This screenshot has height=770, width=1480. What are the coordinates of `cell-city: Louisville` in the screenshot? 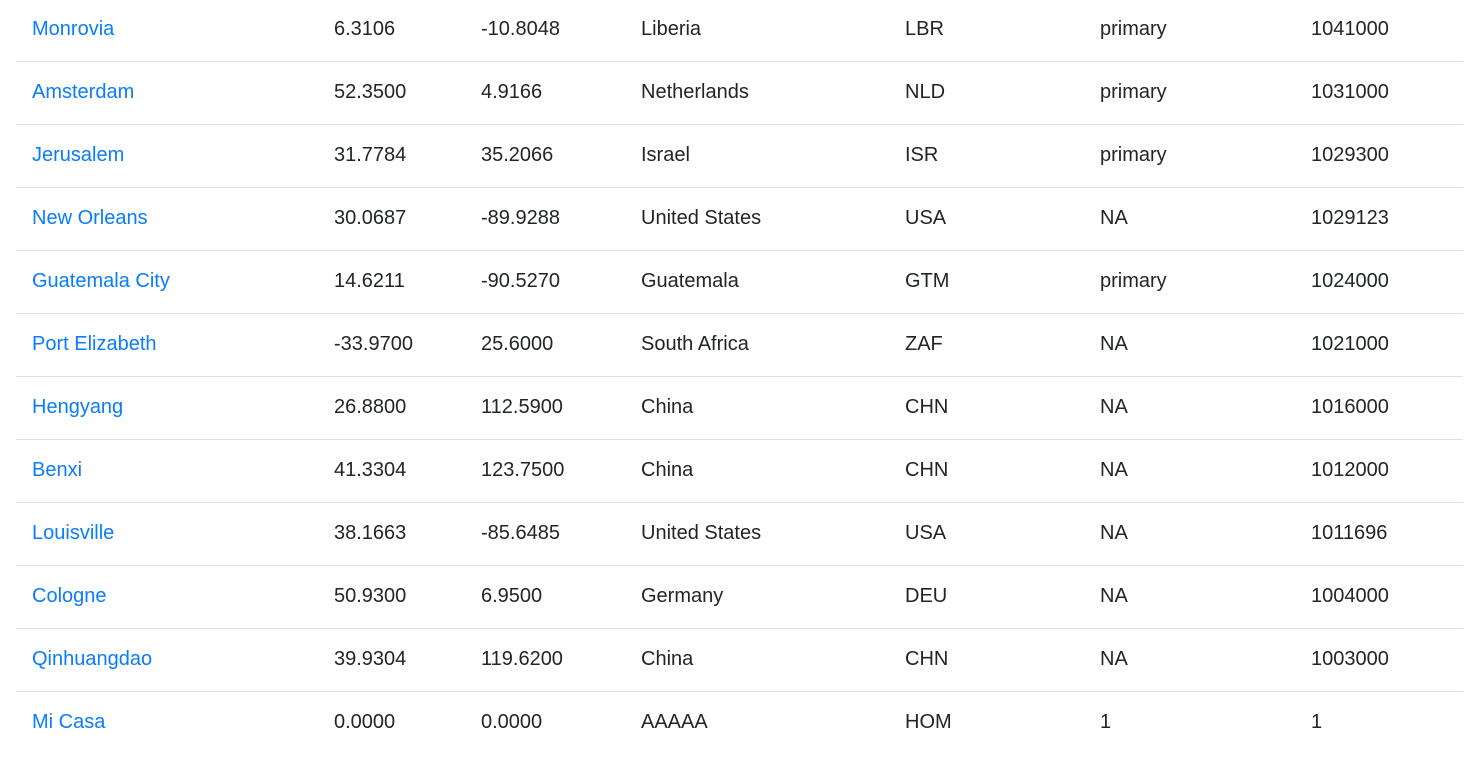 It's located at (167, 533).